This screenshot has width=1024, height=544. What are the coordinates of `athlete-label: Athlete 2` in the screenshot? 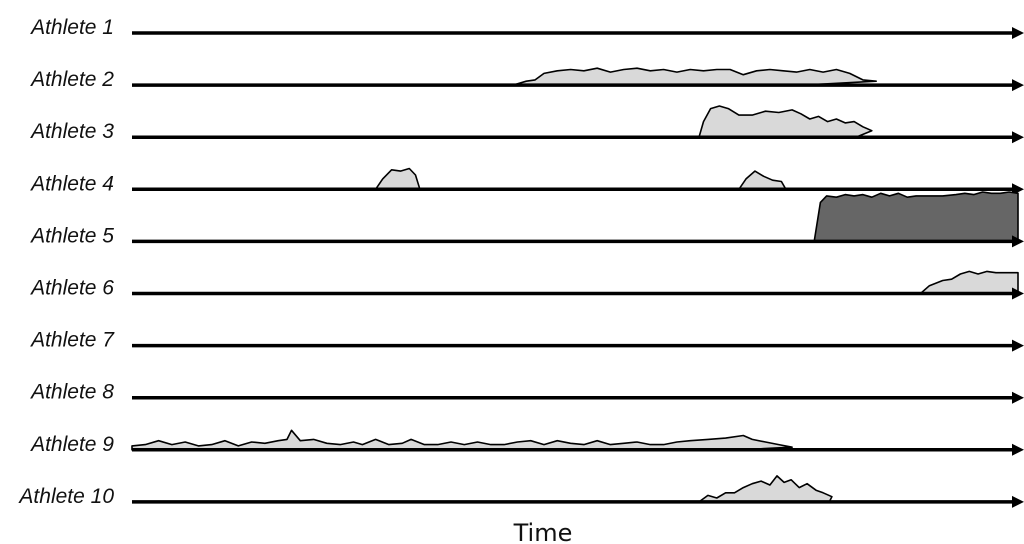 It's located at (71, 79).